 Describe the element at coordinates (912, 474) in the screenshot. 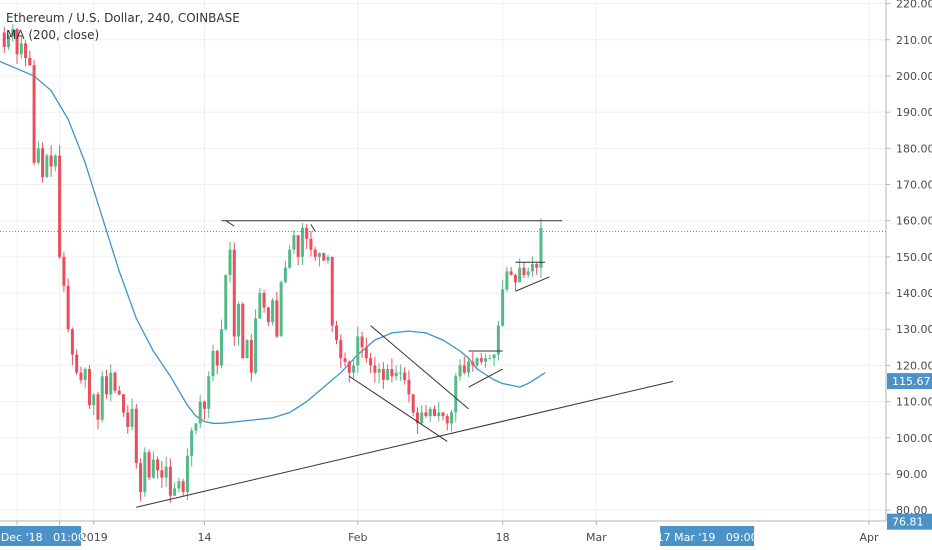

I see `y-tick-label: 90.00` at that location.